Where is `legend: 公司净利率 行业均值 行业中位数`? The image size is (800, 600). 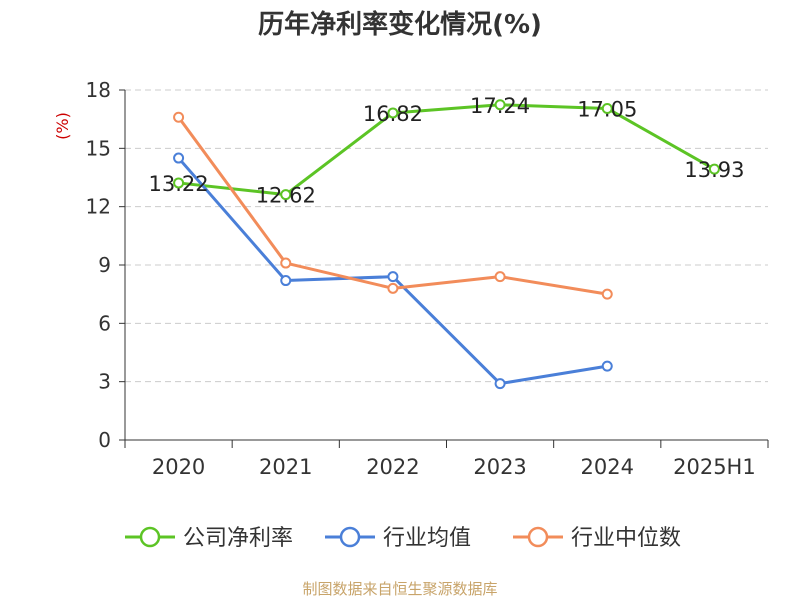 legend: 公司净利率 行业均值 行业中位数 is located at coordinates (403, 538).